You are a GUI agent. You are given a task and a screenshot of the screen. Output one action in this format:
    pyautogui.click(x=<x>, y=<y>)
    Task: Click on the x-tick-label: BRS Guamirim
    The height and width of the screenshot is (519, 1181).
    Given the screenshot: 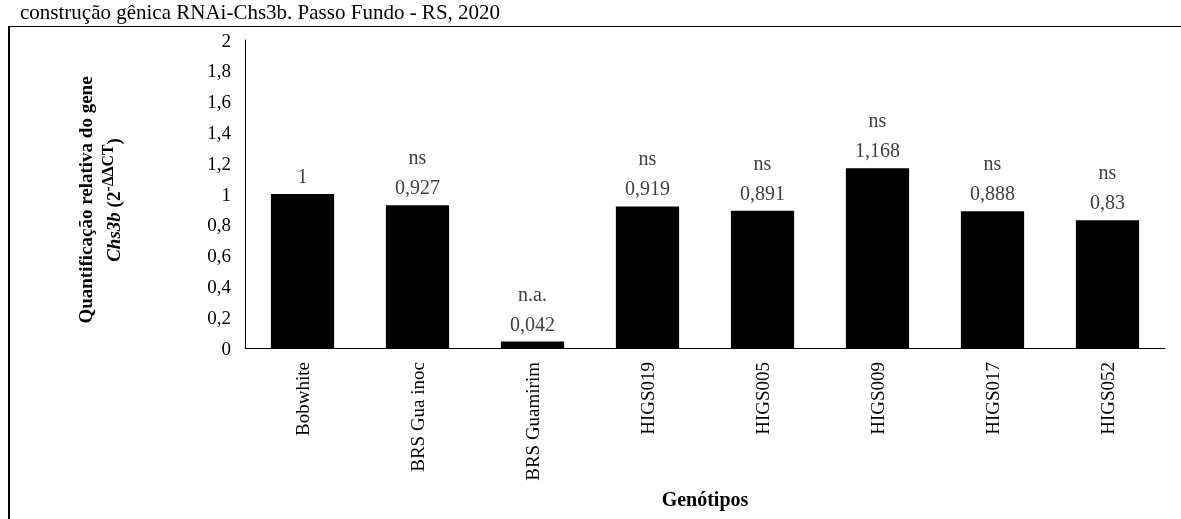 What is the action you would take?
    pyautogui.click(x=532, y=421)
    